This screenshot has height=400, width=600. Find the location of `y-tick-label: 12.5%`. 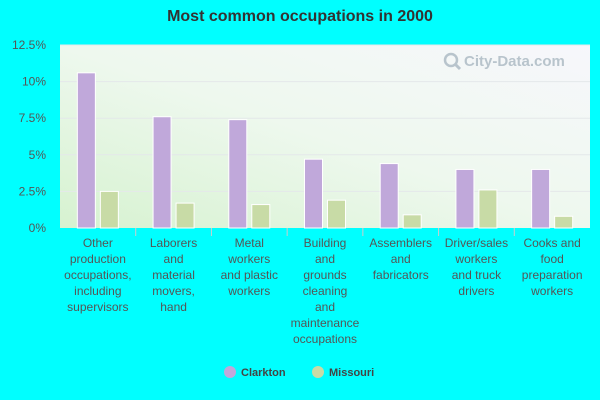

y-tick-label: 12.5% is located at coordinates (29, 45).